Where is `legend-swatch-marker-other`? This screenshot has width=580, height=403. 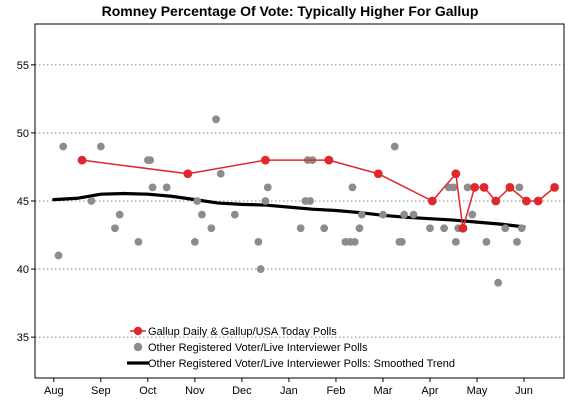
legend-swatch-marker-other is located at coordinates (138, 347).